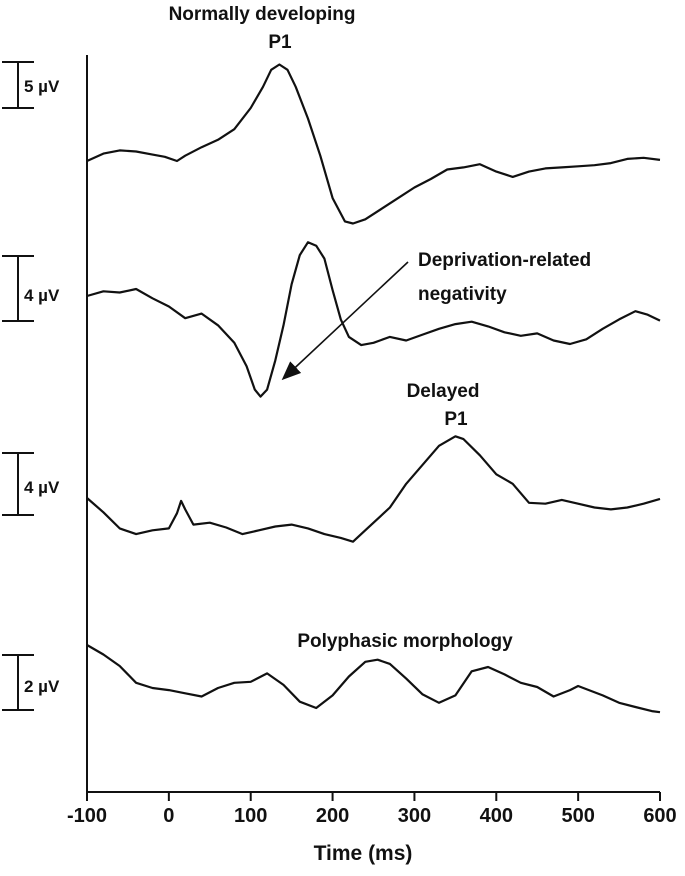 This screenshot has width=685, height=876. What do you see at coordinates (262, 14) in the screenshot?
I see `annotation-normally-developing: Normally developing` at bounding box center [262, 14].